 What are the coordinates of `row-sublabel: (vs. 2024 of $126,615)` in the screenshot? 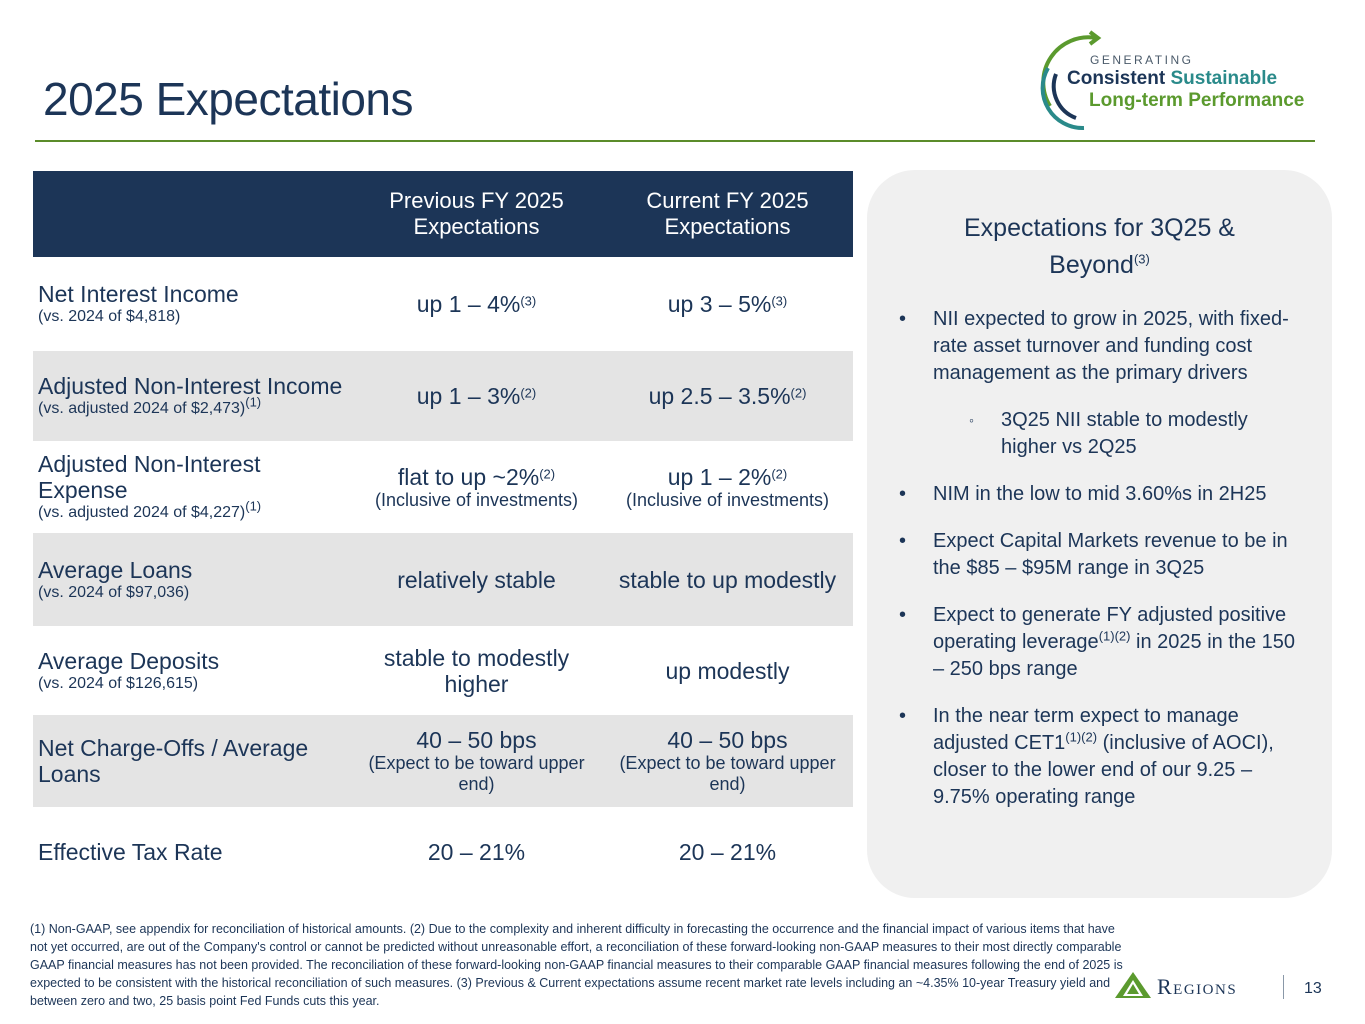 It's located at (118, 683).